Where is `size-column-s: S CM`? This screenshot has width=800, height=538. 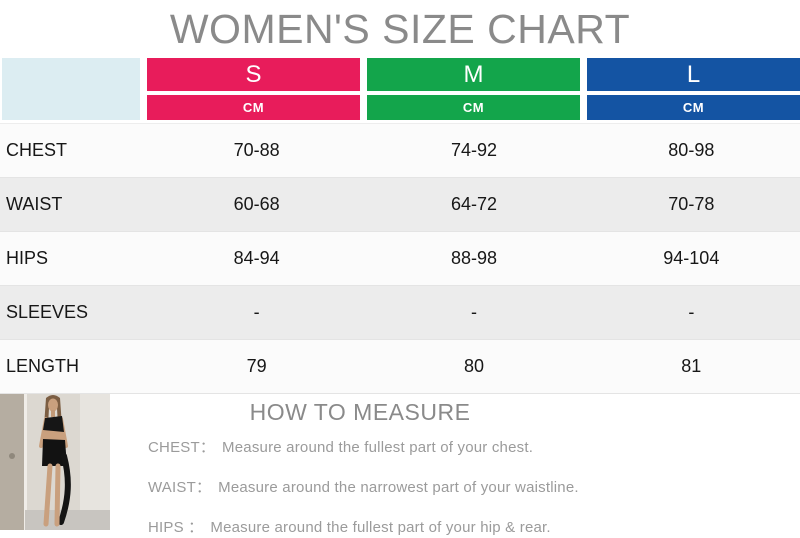
size-column-s: S CM is located at coordinates (253, 89).